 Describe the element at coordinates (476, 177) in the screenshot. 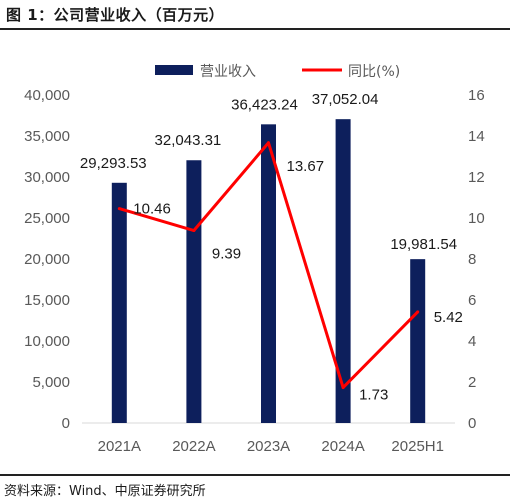

I see `right-axis-tick-label: 12` at that location.